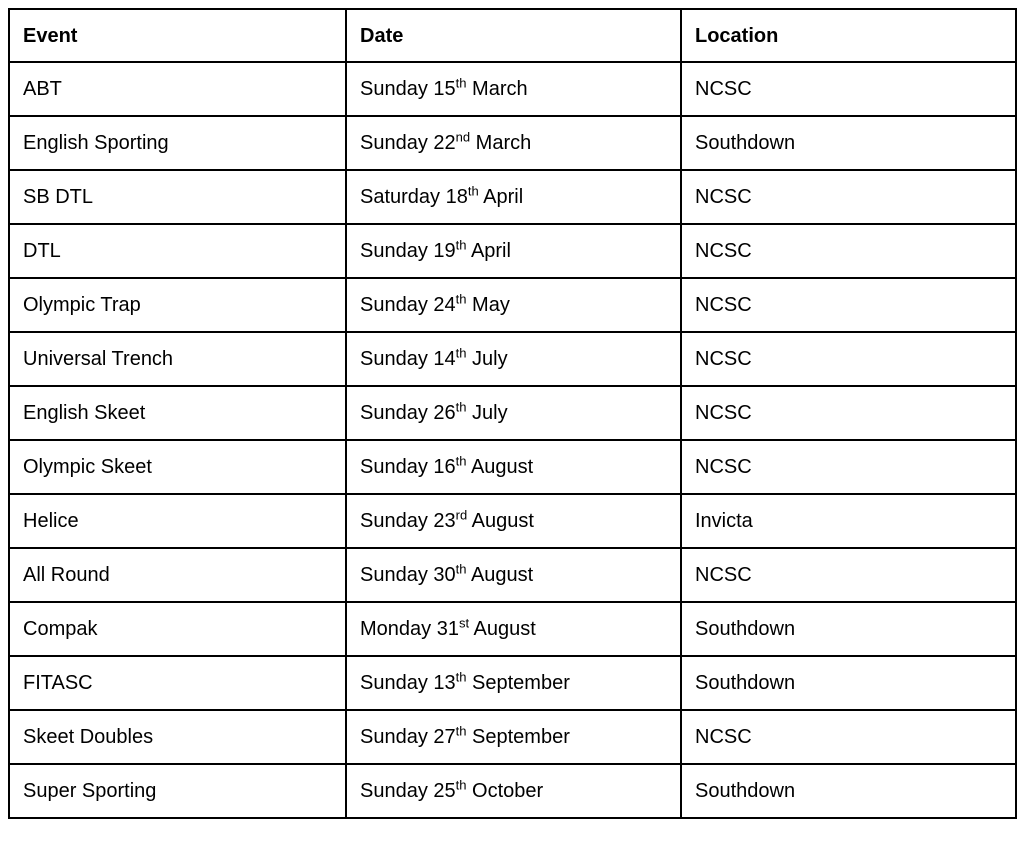 The width and height of the screenshot is (1023, 858). I want to click on event-cell: ABT, so click(177, 89).